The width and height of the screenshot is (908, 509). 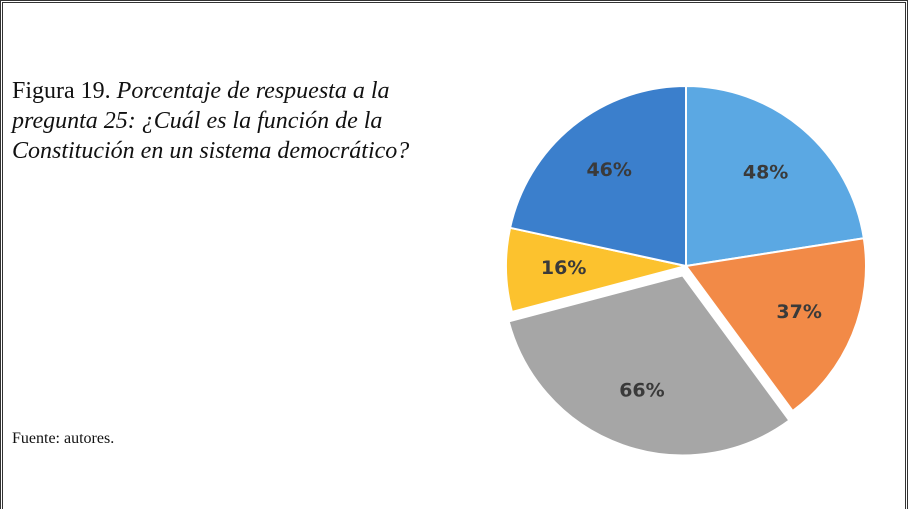 I want to click on data-label: 37%, so click(x=798, y=312).